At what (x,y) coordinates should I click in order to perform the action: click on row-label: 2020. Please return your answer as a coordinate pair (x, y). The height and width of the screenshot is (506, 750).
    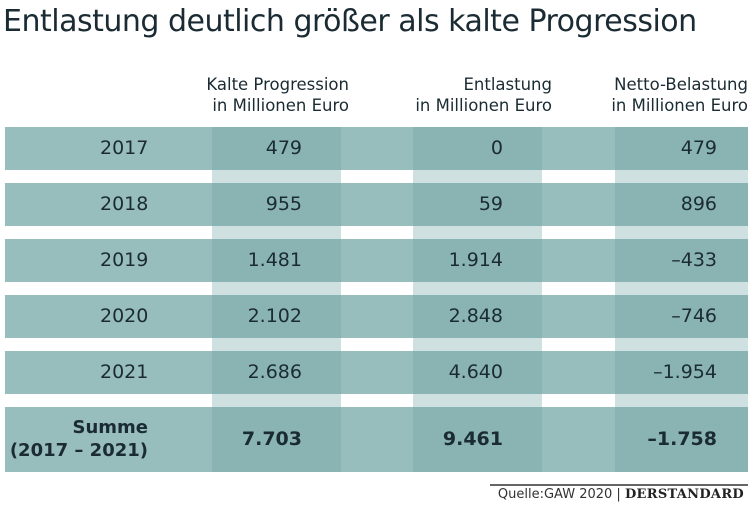
    Looking at the image, I should click on (124, 315).